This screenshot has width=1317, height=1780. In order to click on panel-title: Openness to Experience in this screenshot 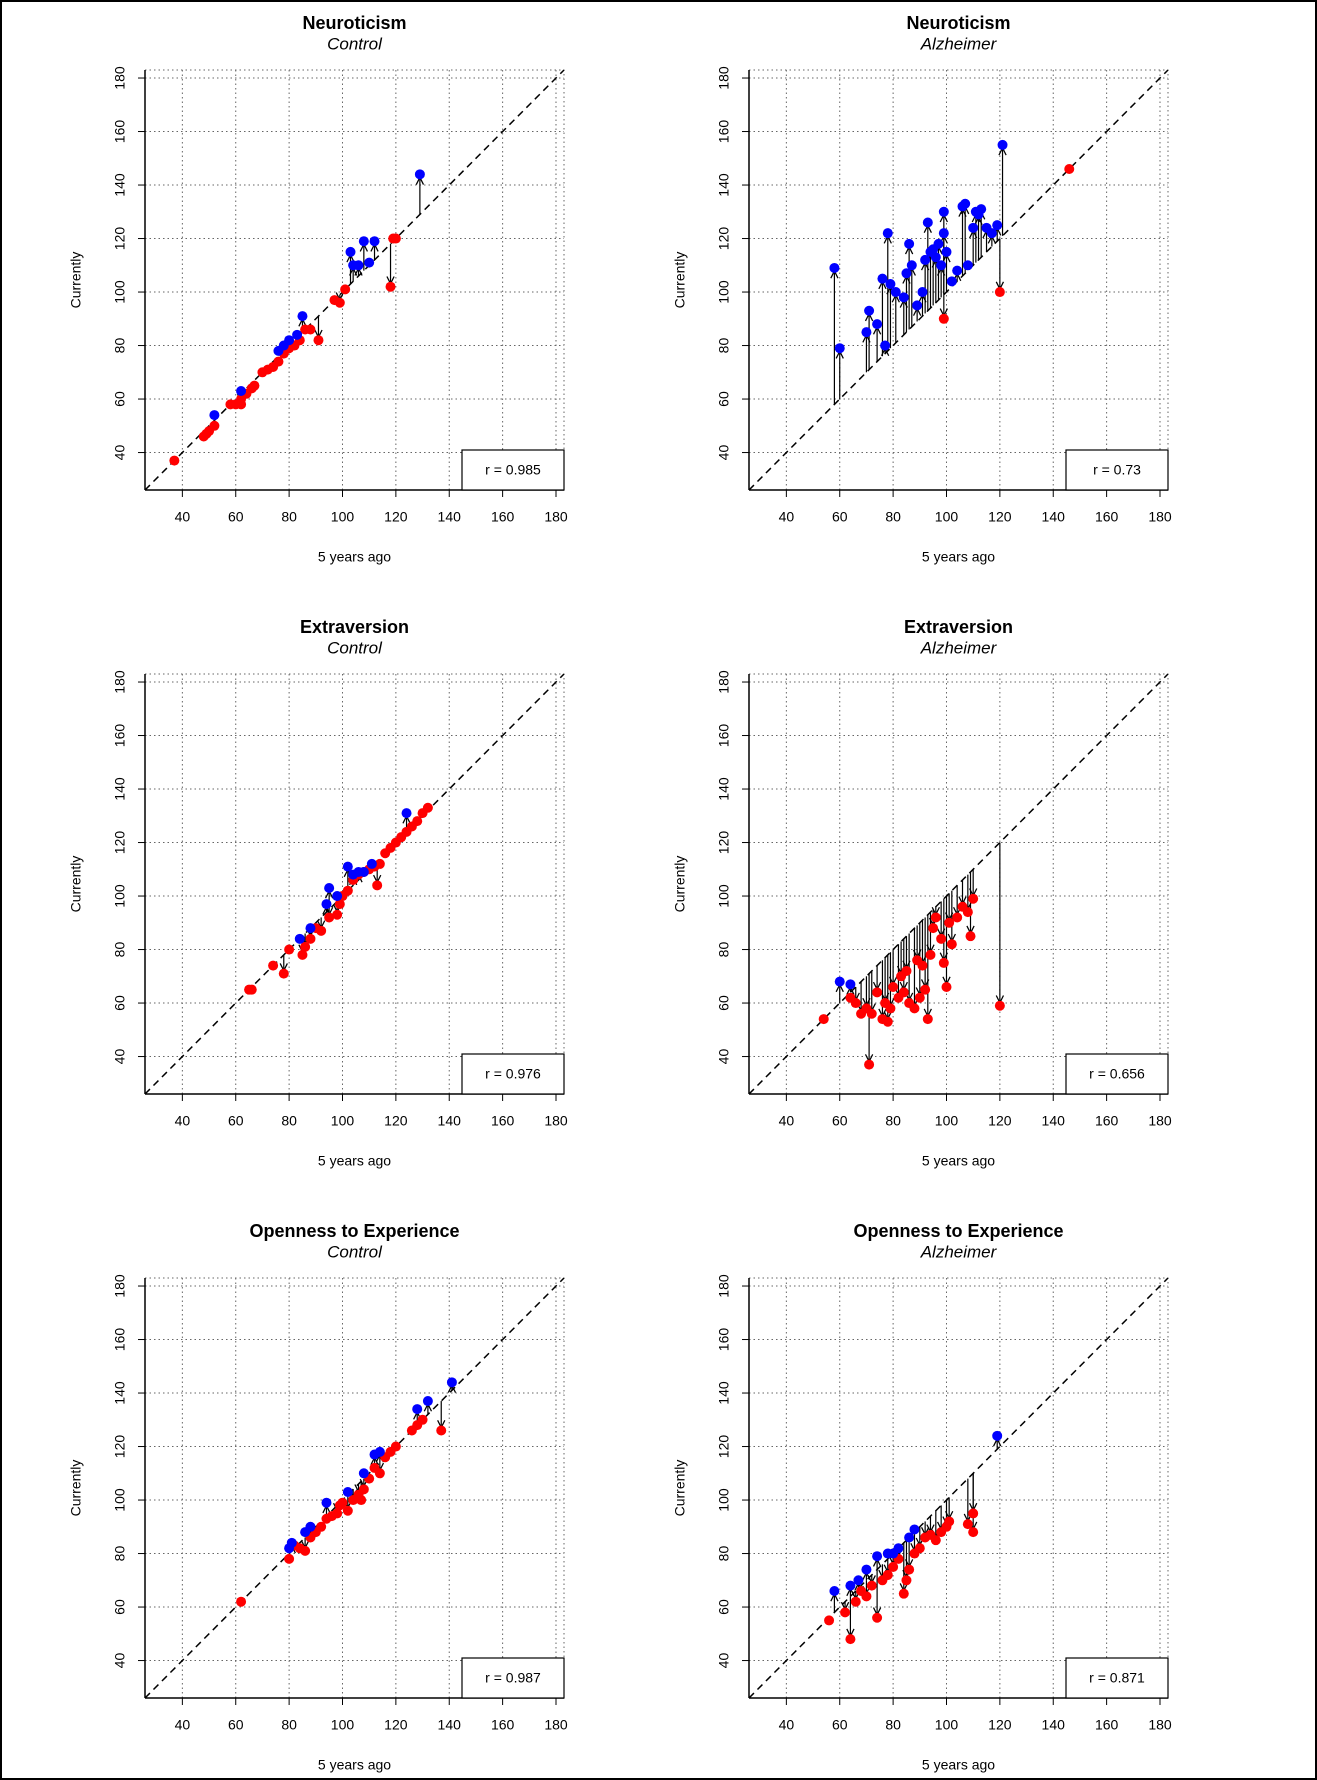, I will do `click(958, 1231)`.